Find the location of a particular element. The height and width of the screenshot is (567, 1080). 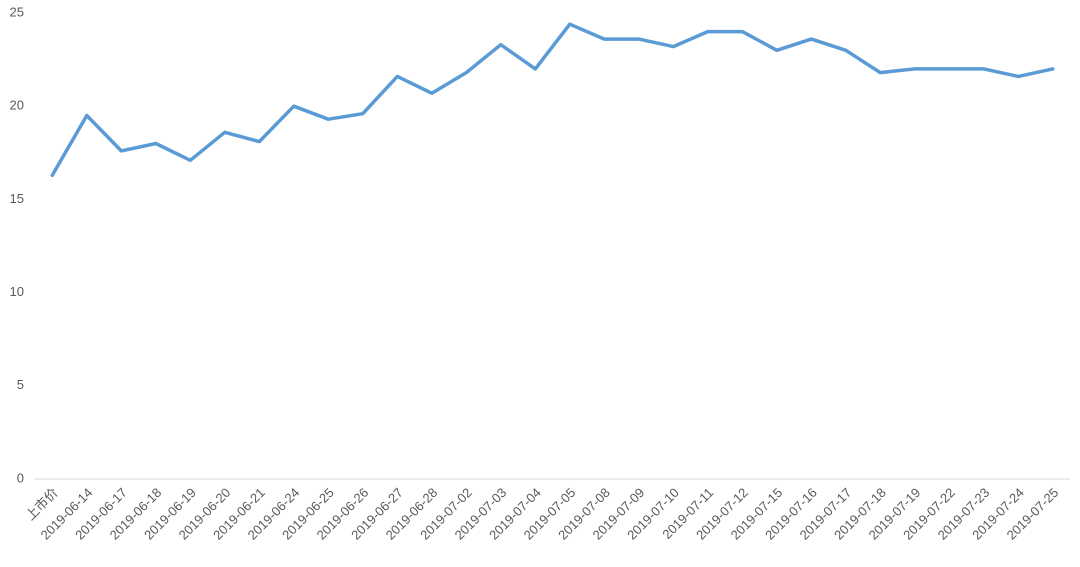

y-tick-label: 10 is located at coordinates (17, 291).